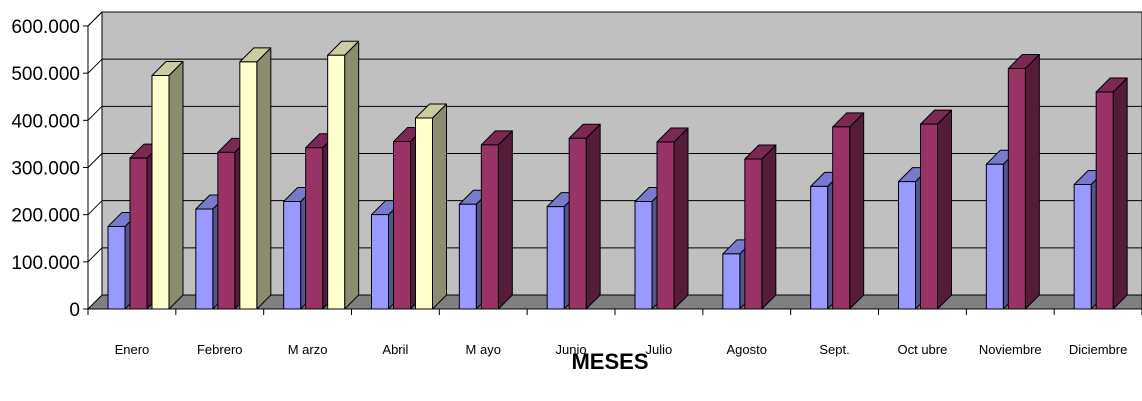  Describe the element at coordinates (834, 349) in the screenshot. I see `x-tick-label: Sept.` at that location.